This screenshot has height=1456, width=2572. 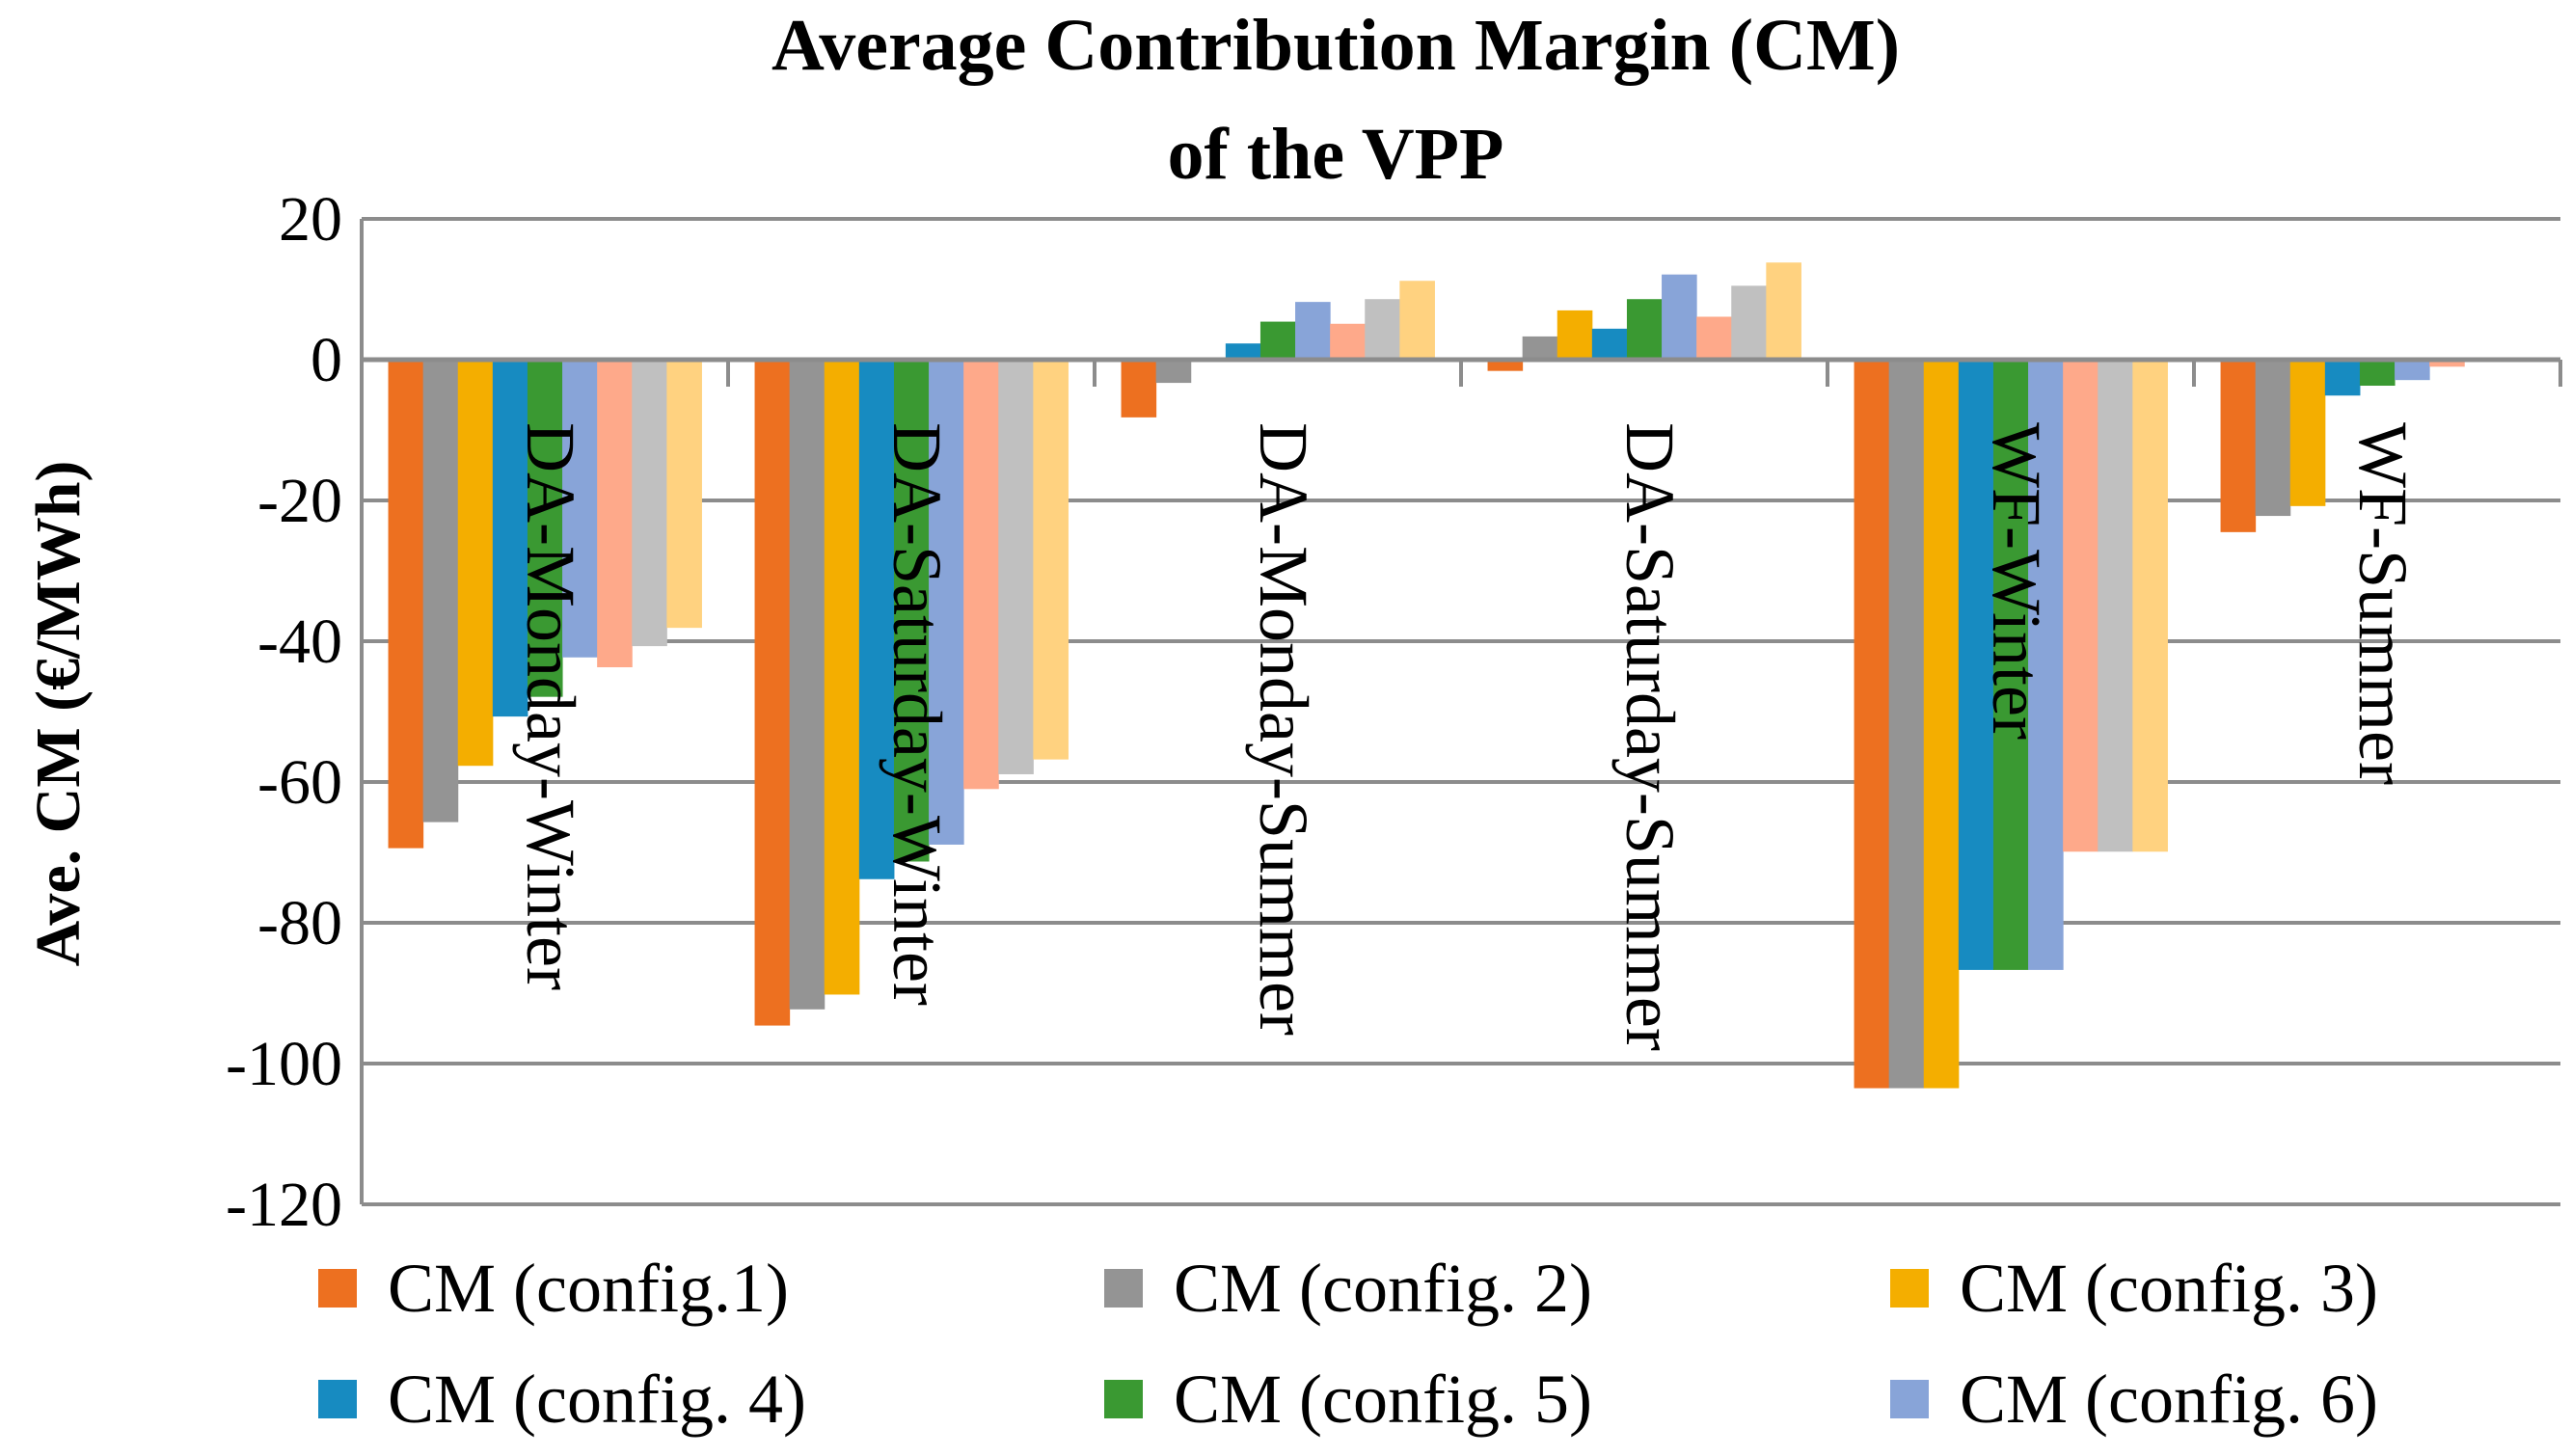 I want to click on y-tick-label: 20, so click(x=311, y=219).